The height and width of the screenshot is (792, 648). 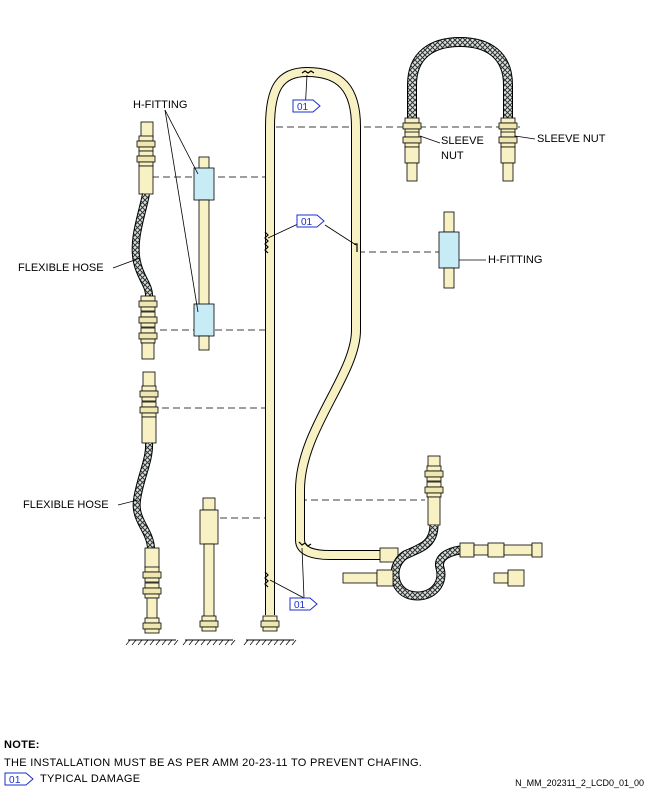 I want to click on h-fitting-label-right: H-FITTING, so click(x=515, y=260).